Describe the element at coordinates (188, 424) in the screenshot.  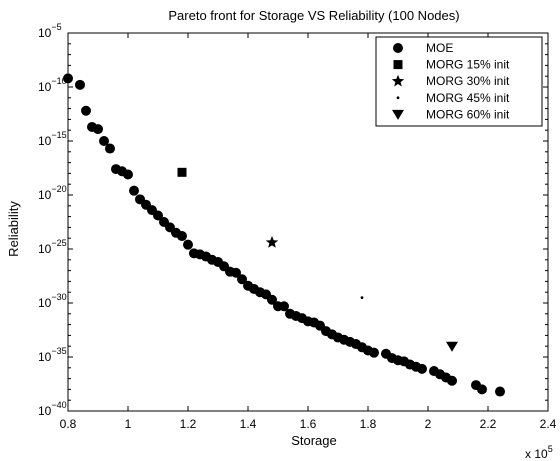
I see `x-tick-label: 1.2` at that location.